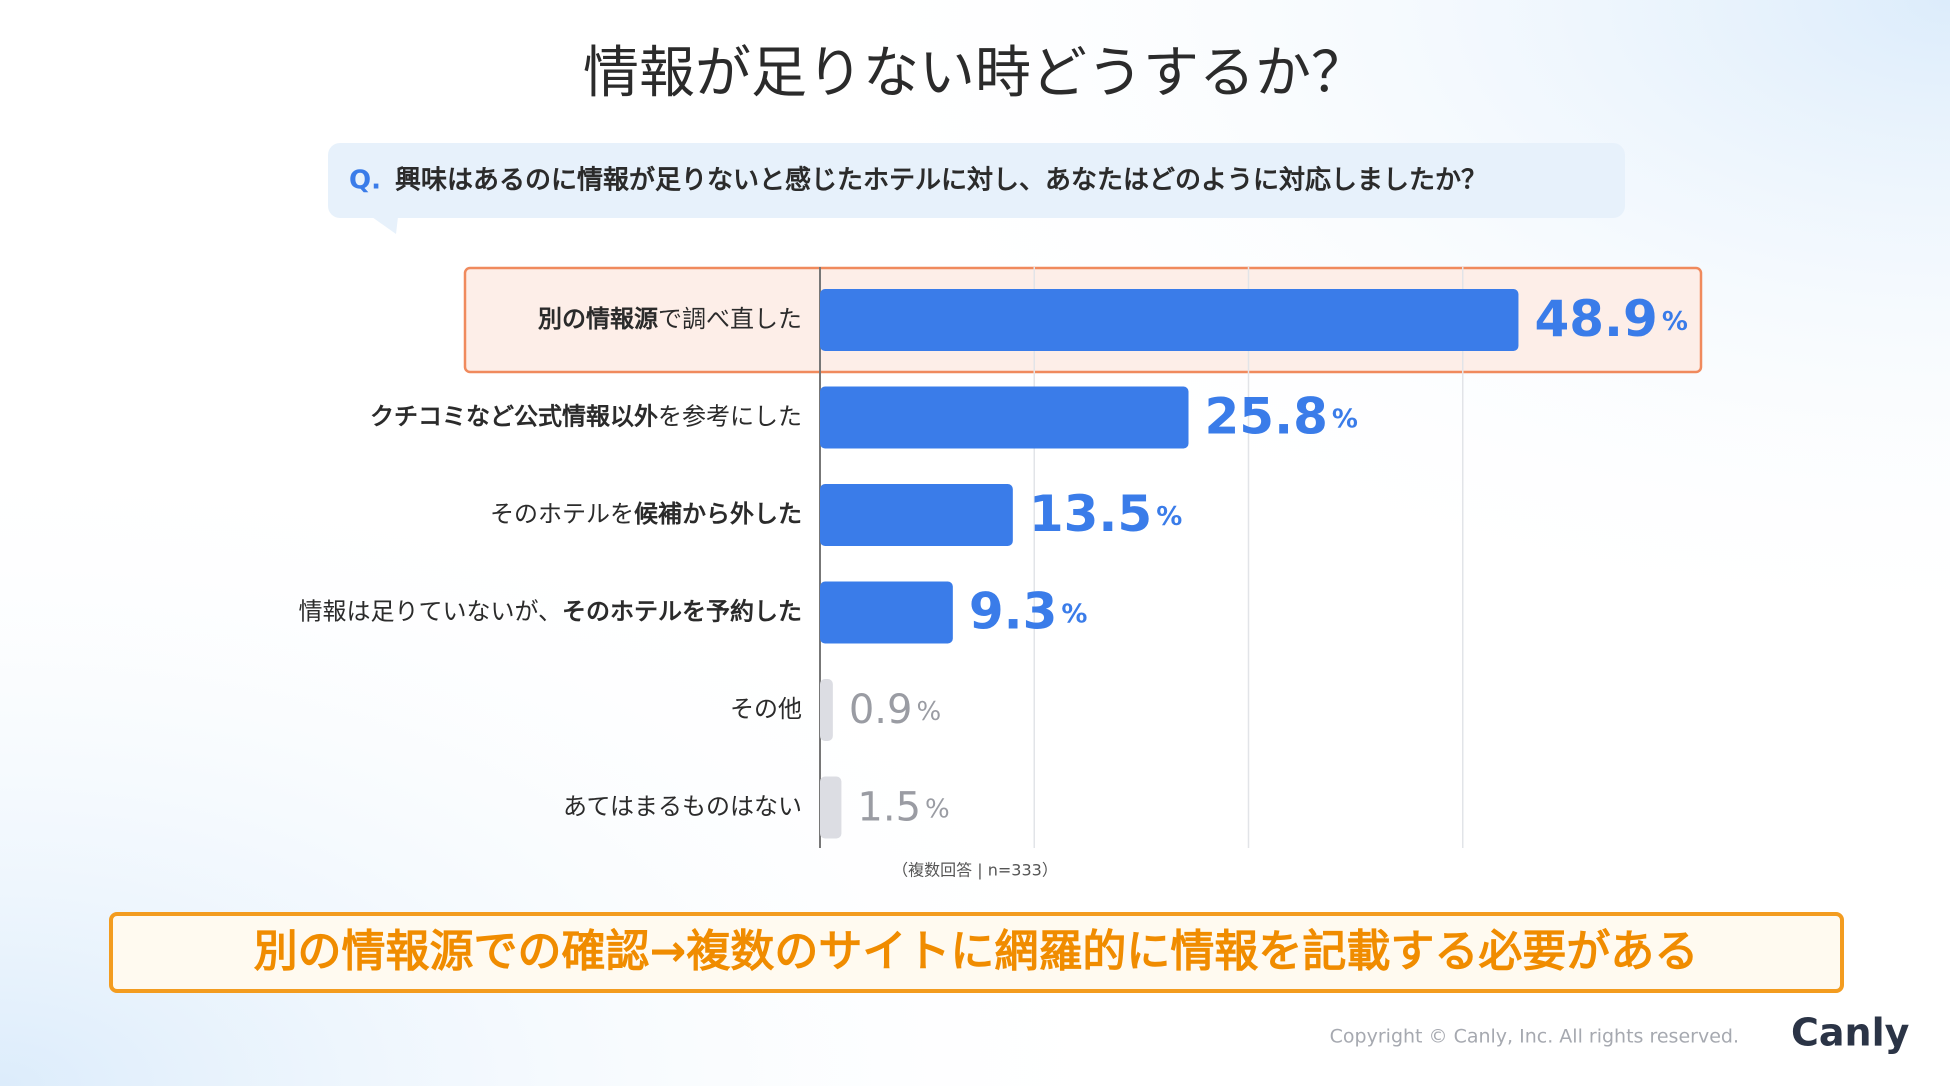  Describe the element at coordinates (562, 514) in the screenshot. I see `label-part: そのホテルを` at that location.